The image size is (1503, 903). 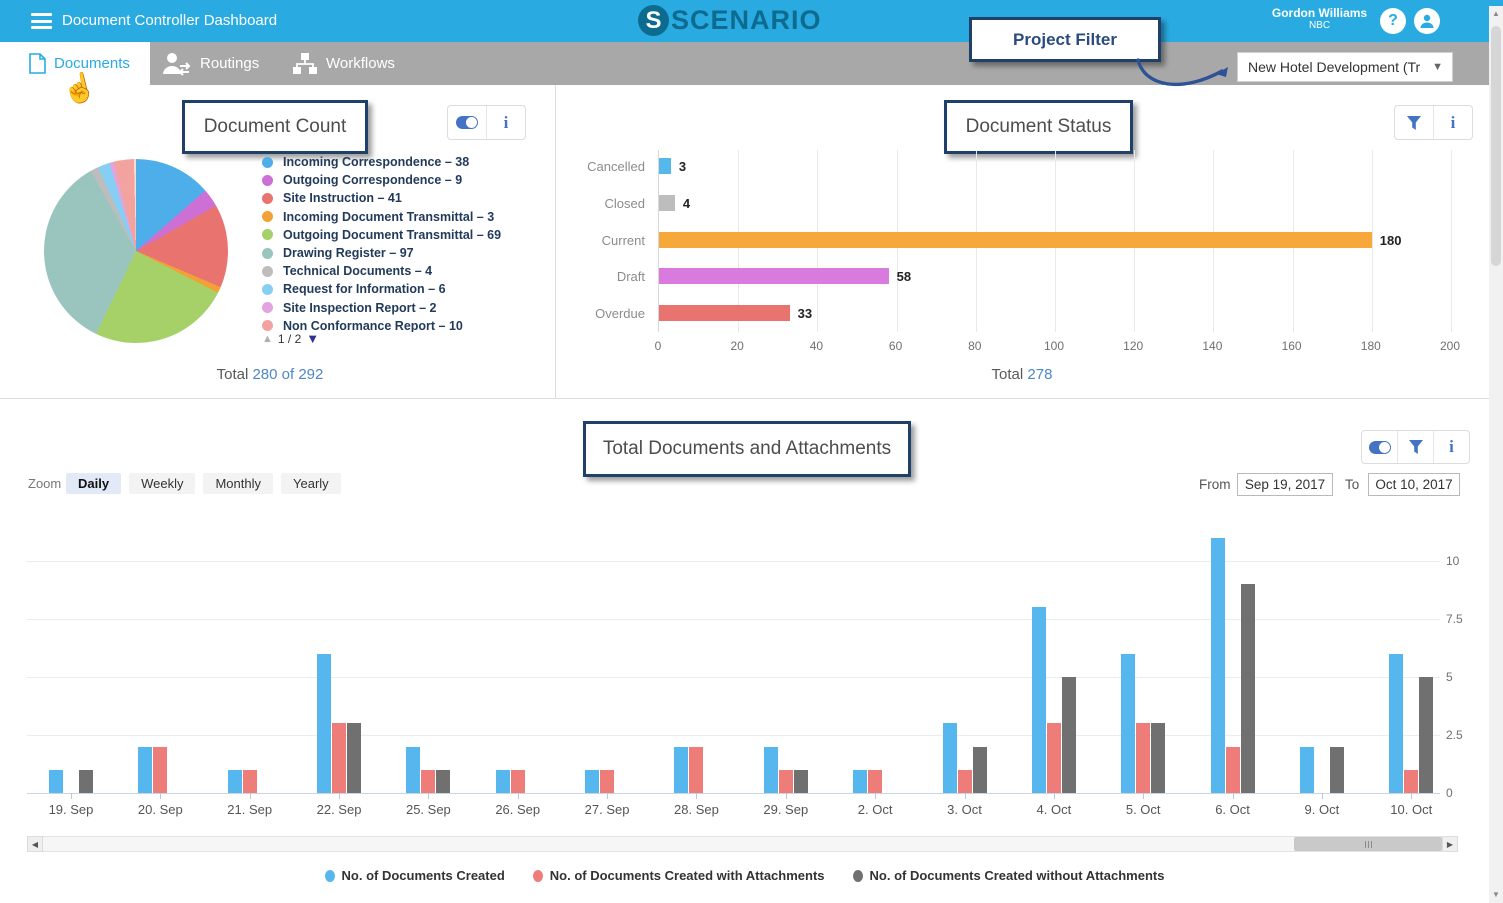 What do you see at coordinates (724, 313) in the screenshot?
I see `status-bar-overdue` at bounding box center [724, 313].